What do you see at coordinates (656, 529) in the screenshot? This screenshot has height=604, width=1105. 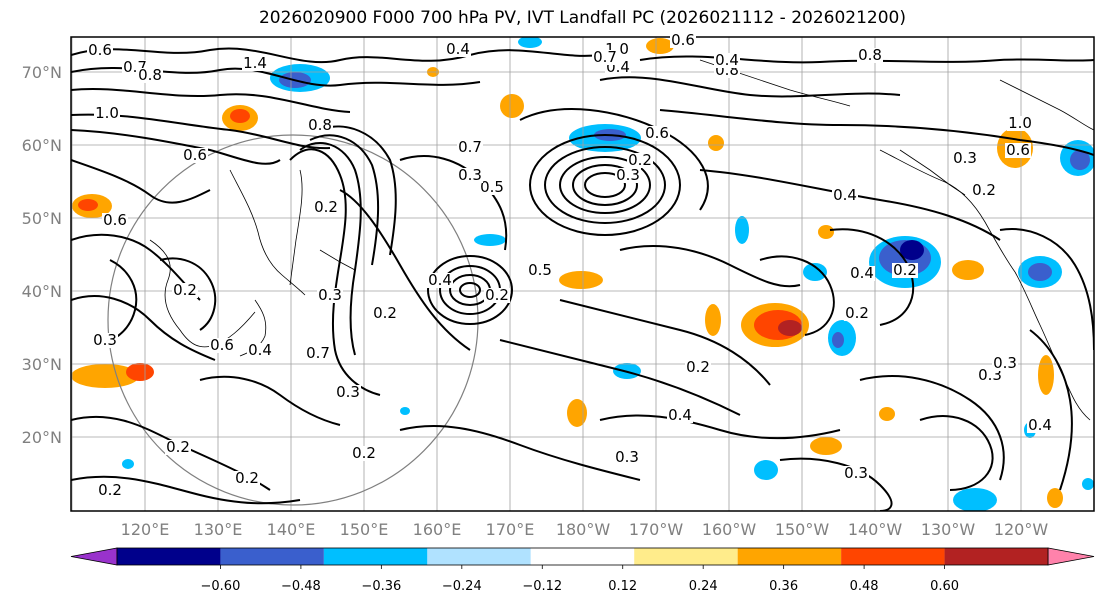 I see `lon-tick-label: 170°W` at bounding box center [656, 529].